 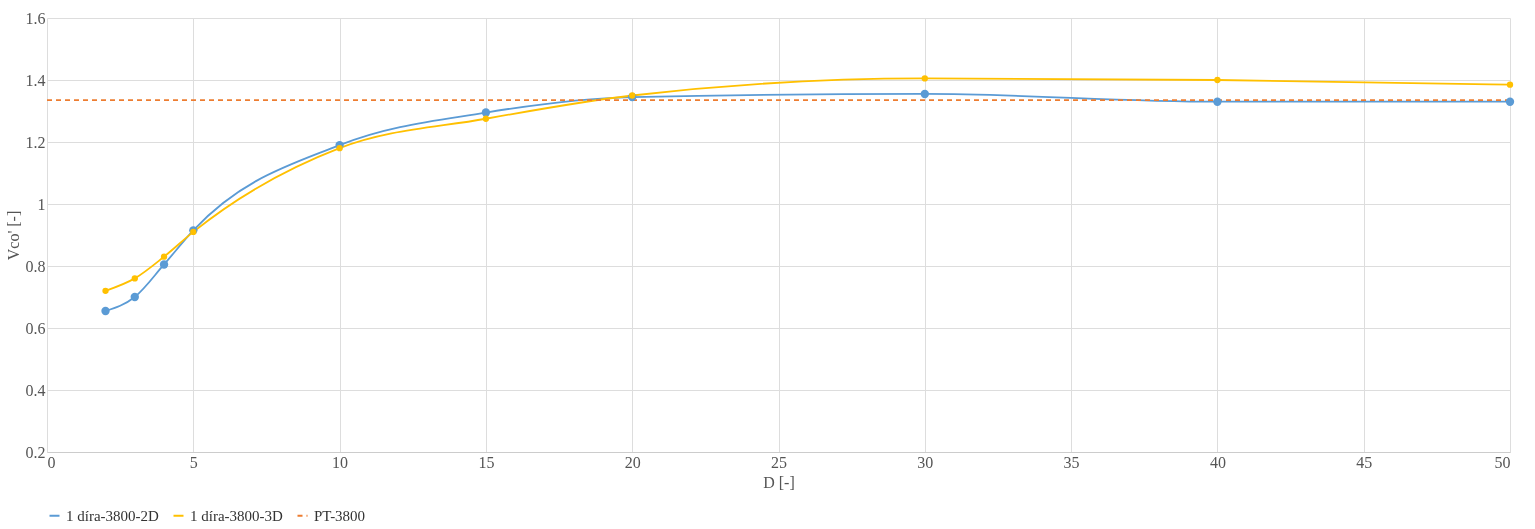 I want to click on x-tick-label: 50, so click(x=1502, y=462).